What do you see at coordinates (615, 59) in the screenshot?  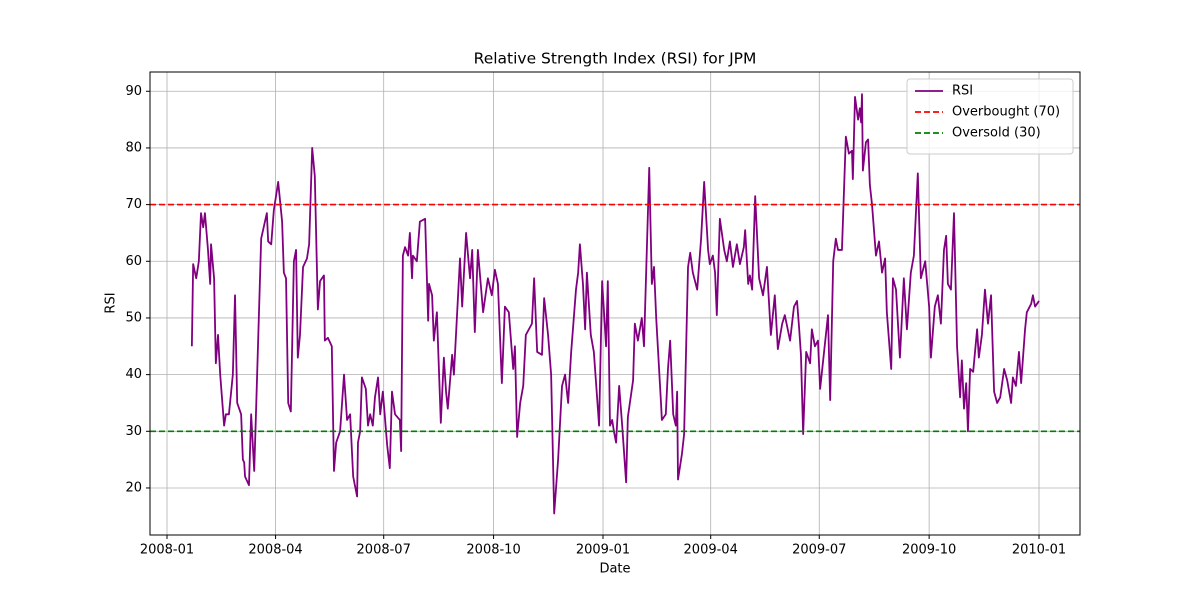 I see `chart-title: Relative Strength Index (RSI) for JPM` at bounding box center [615, 59].